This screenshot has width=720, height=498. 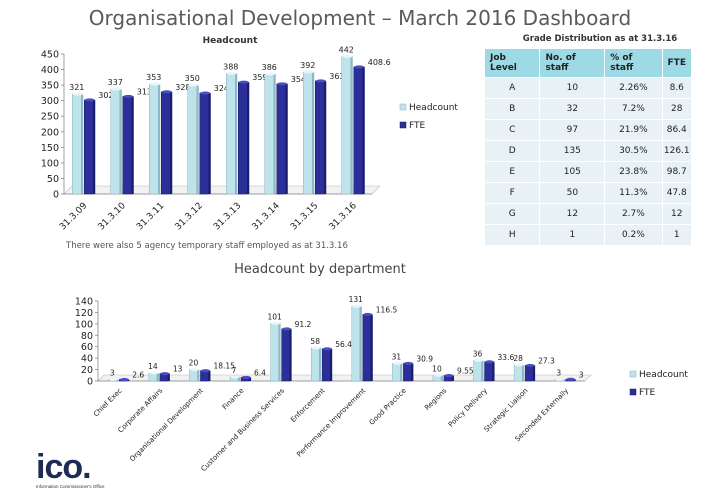 I want to click on y-tick-label: 100, so click(x=84, y=324).